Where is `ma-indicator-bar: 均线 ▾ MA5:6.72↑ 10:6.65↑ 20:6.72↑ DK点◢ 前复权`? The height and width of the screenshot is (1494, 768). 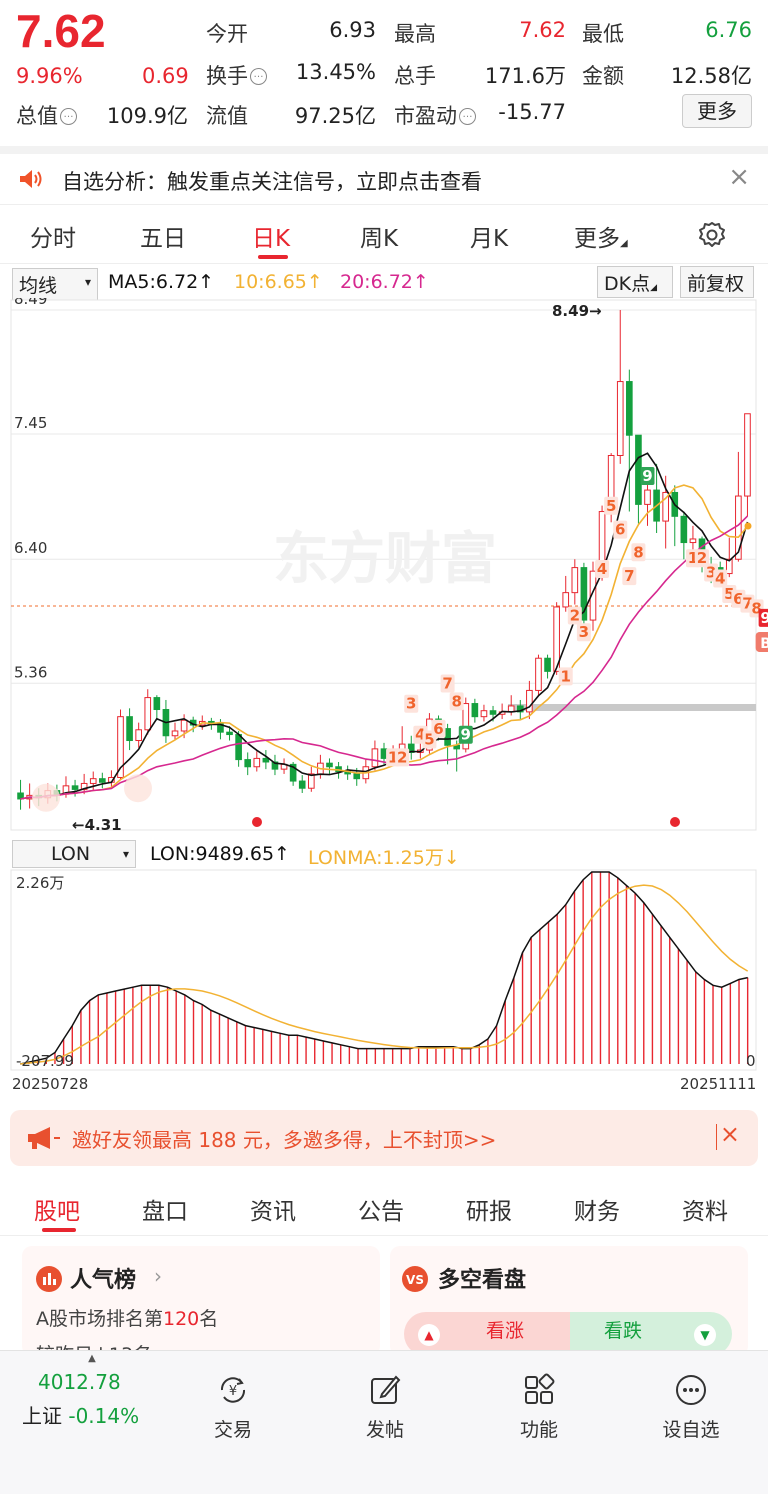
ma-indicator-bar: 均线 ▾ MA5:6.72↑ 10:6.65↑ 20:6.72↑ DK点◢ 前复权 is located at coordinates (384, 283).